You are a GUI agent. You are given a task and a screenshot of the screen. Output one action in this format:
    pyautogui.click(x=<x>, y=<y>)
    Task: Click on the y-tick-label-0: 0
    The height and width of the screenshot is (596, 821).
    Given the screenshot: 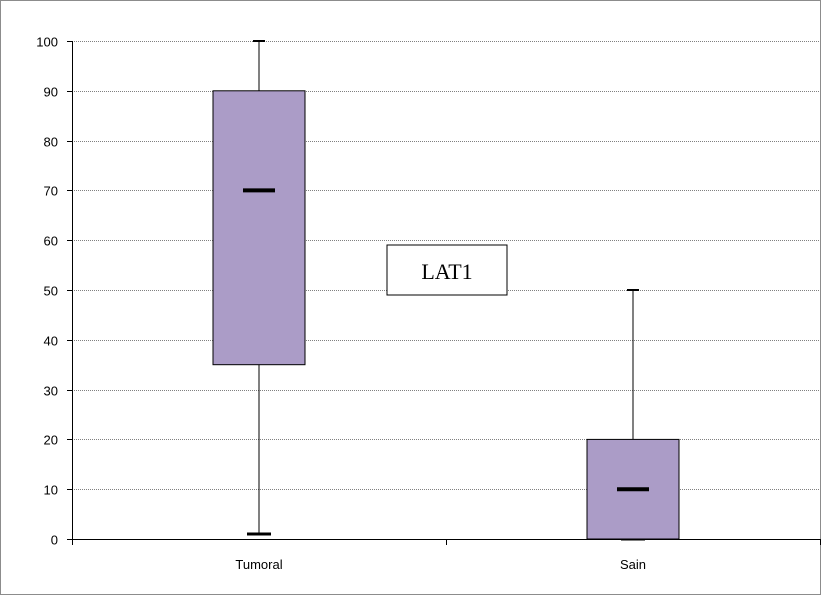 What is the action you would take?
    pyautogui.click(x=54, y=540)
    